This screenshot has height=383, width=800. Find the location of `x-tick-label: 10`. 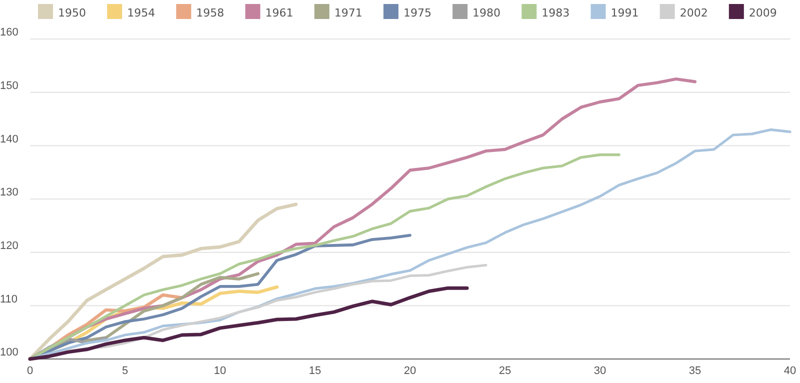

x-tick-label: 10 is located at coordinates (220, 370).